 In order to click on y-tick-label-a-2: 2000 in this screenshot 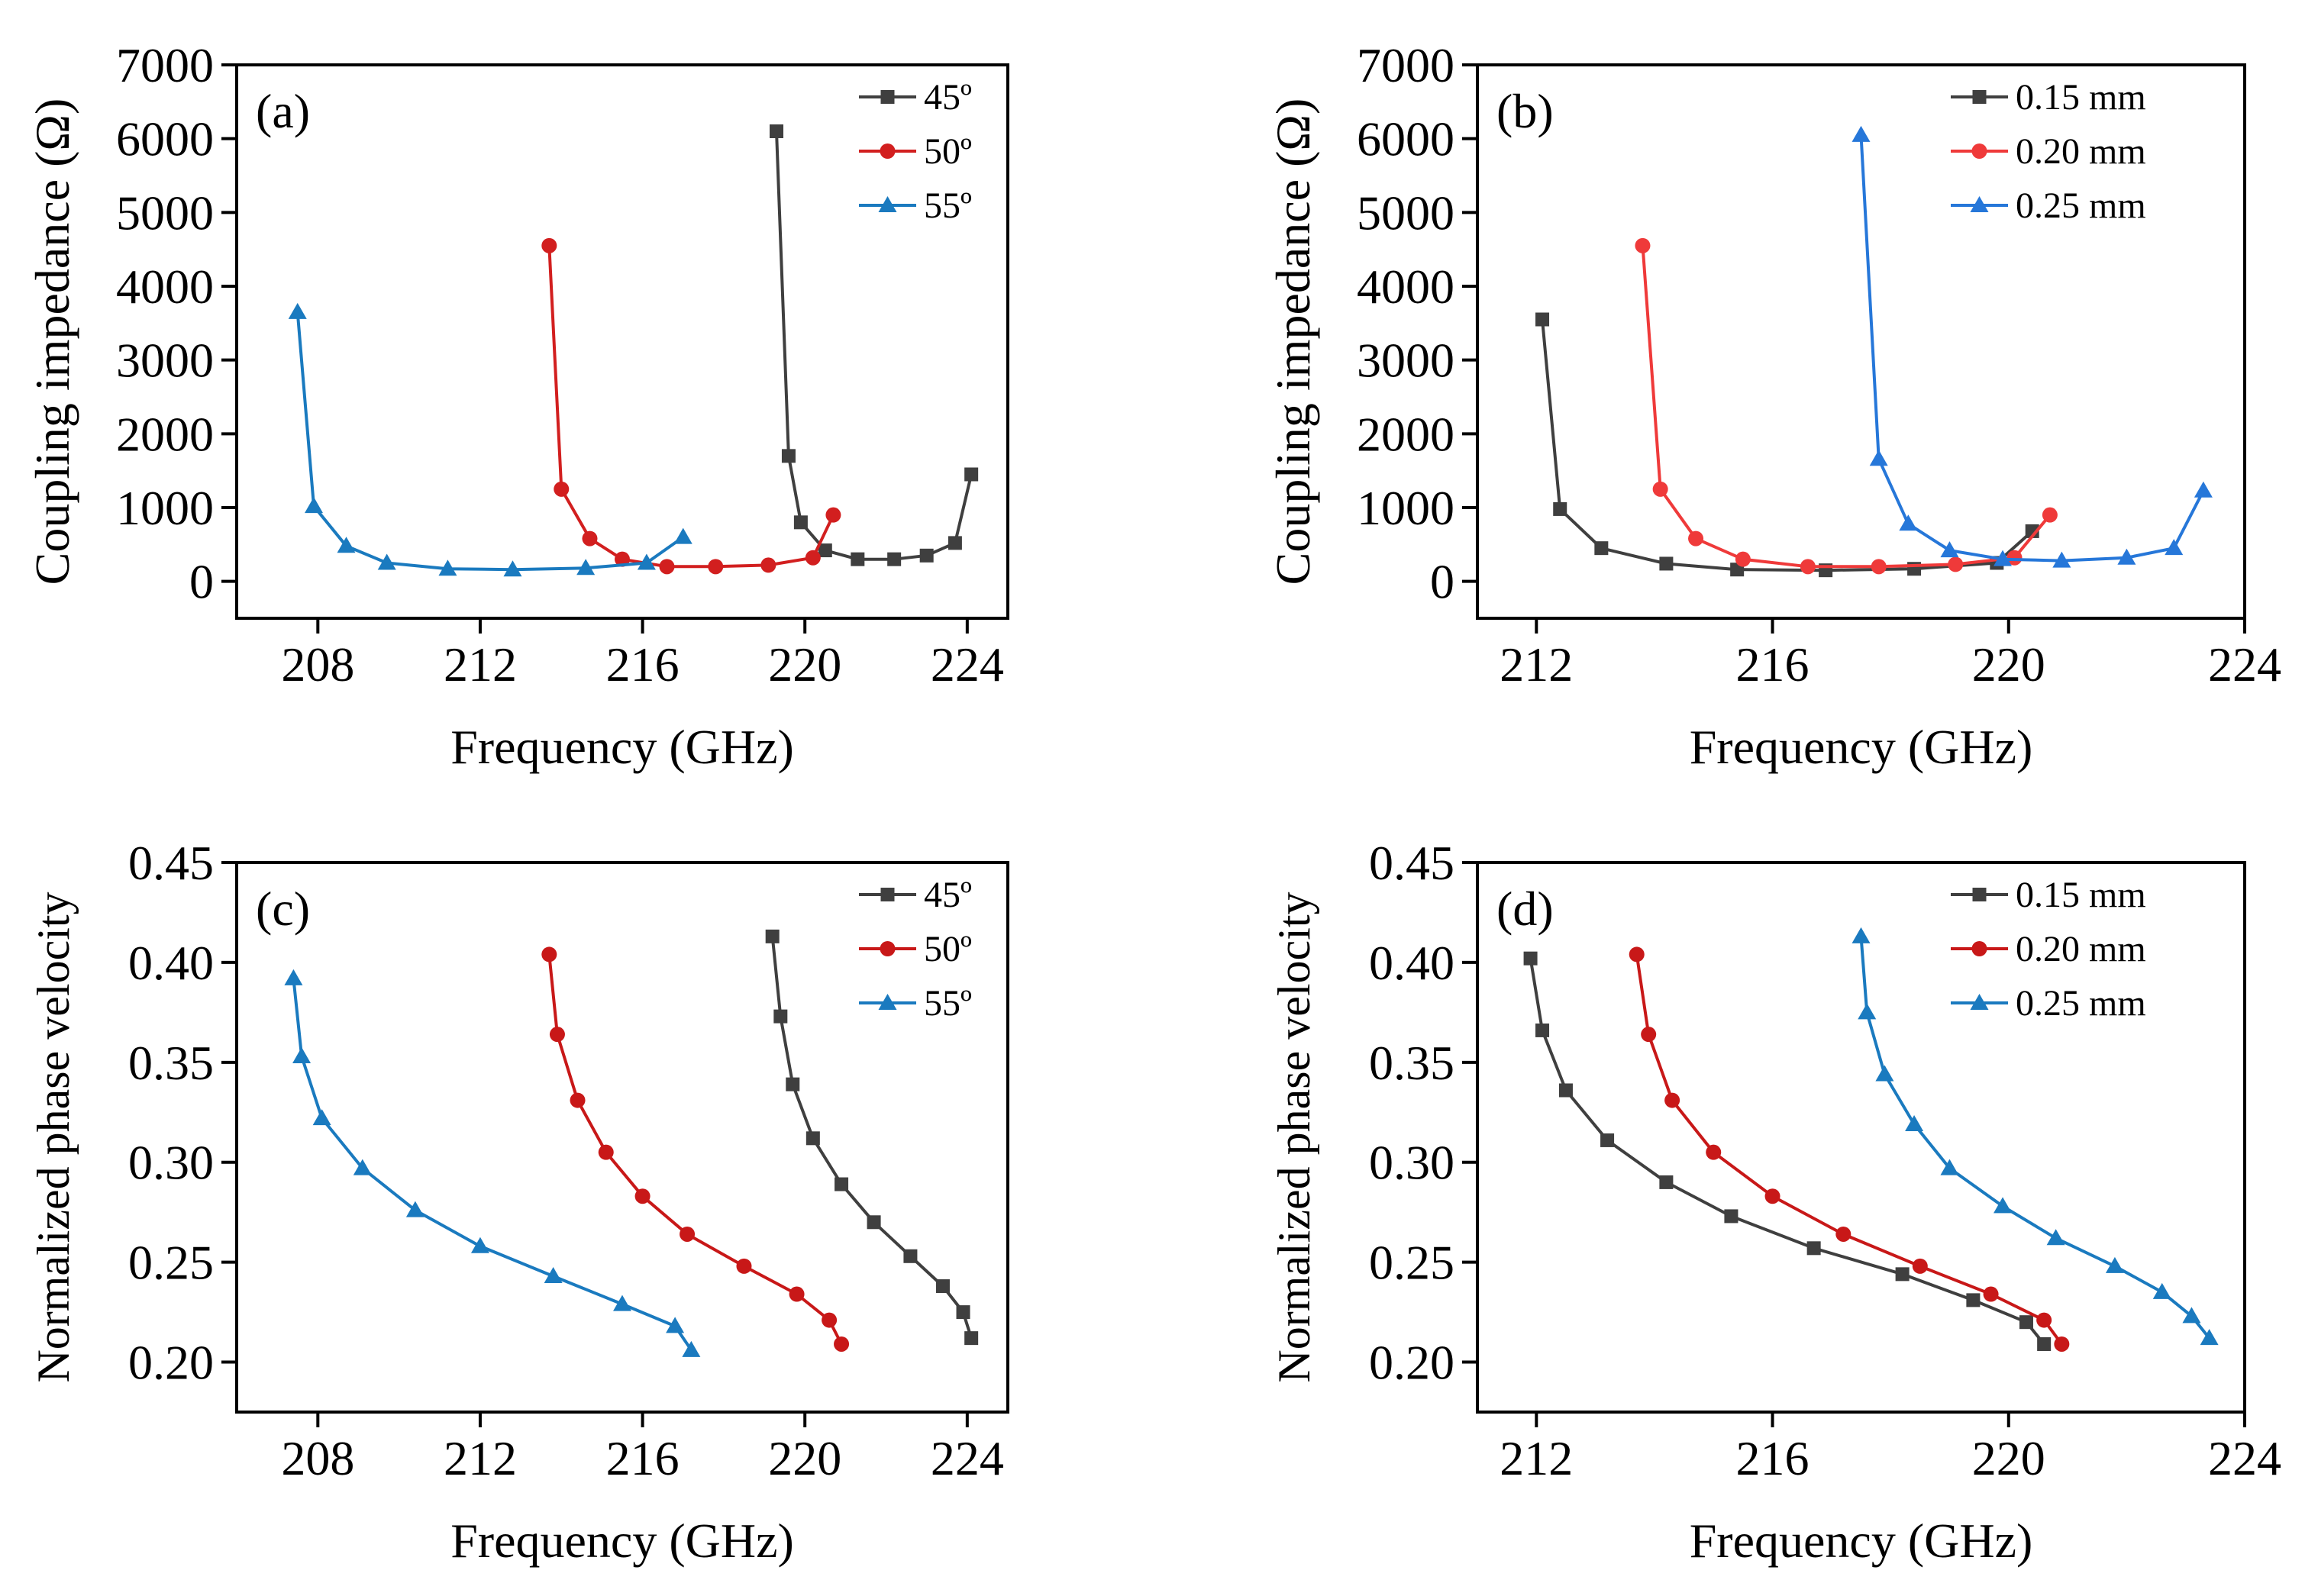, I will do `click(165, 434)`.